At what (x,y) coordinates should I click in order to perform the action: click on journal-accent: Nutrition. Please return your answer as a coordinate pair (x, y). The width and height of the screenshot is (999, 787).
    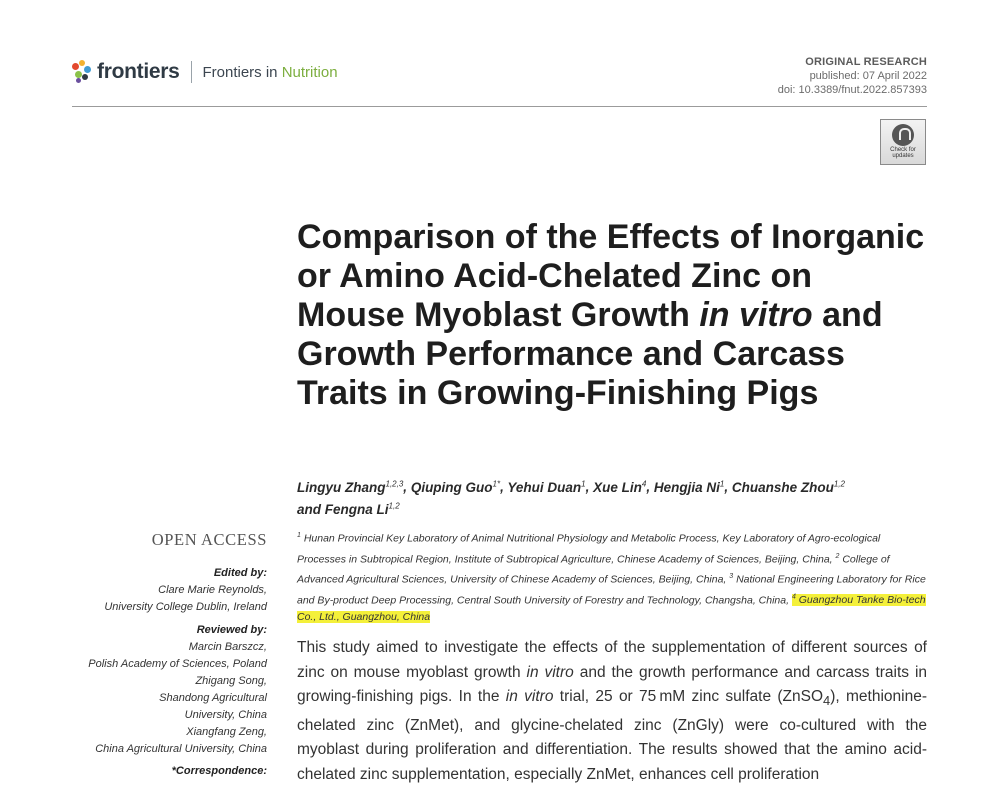
    Looking at the image, I should click on (309, 72).